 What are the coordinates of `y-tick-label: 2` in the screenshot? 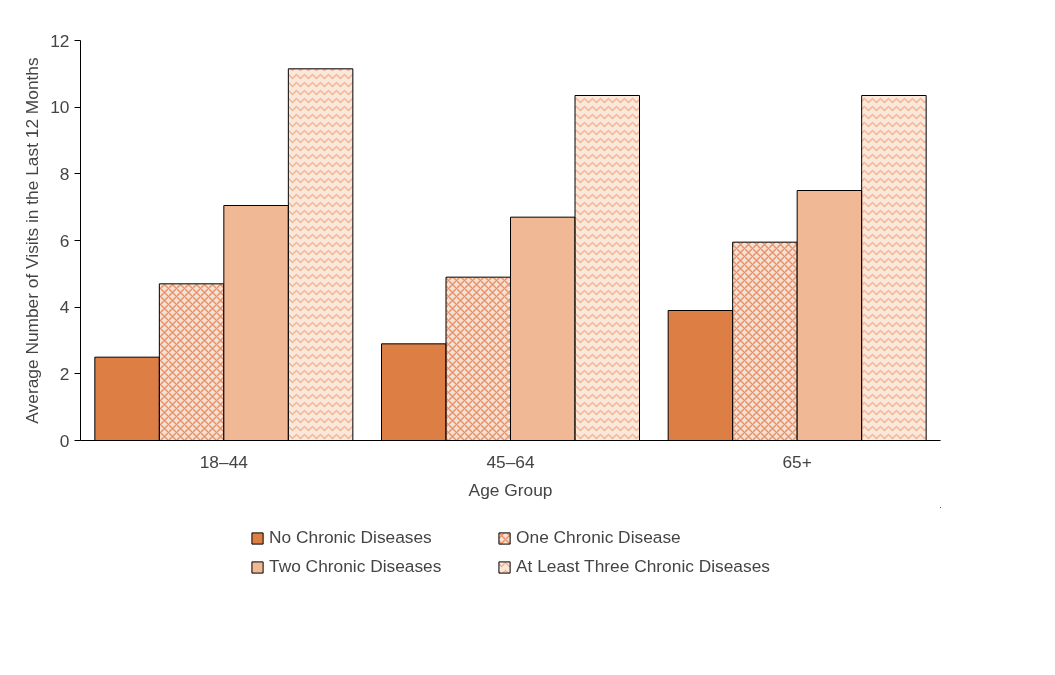 It's located at (64, 373).